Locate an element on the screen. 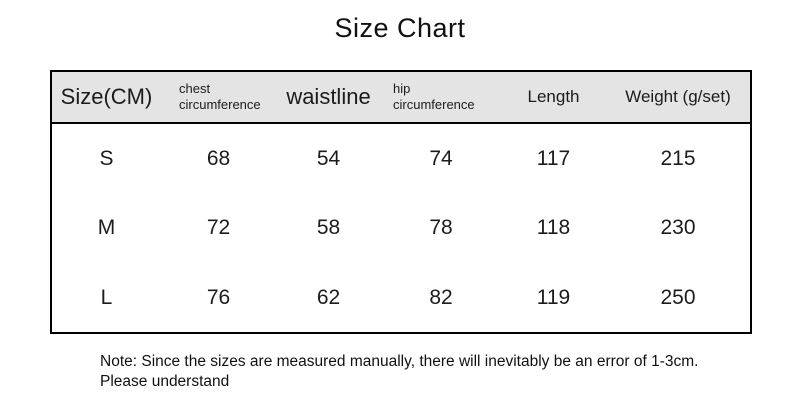  value-cell: 117 is located at coordinates (553, 158).